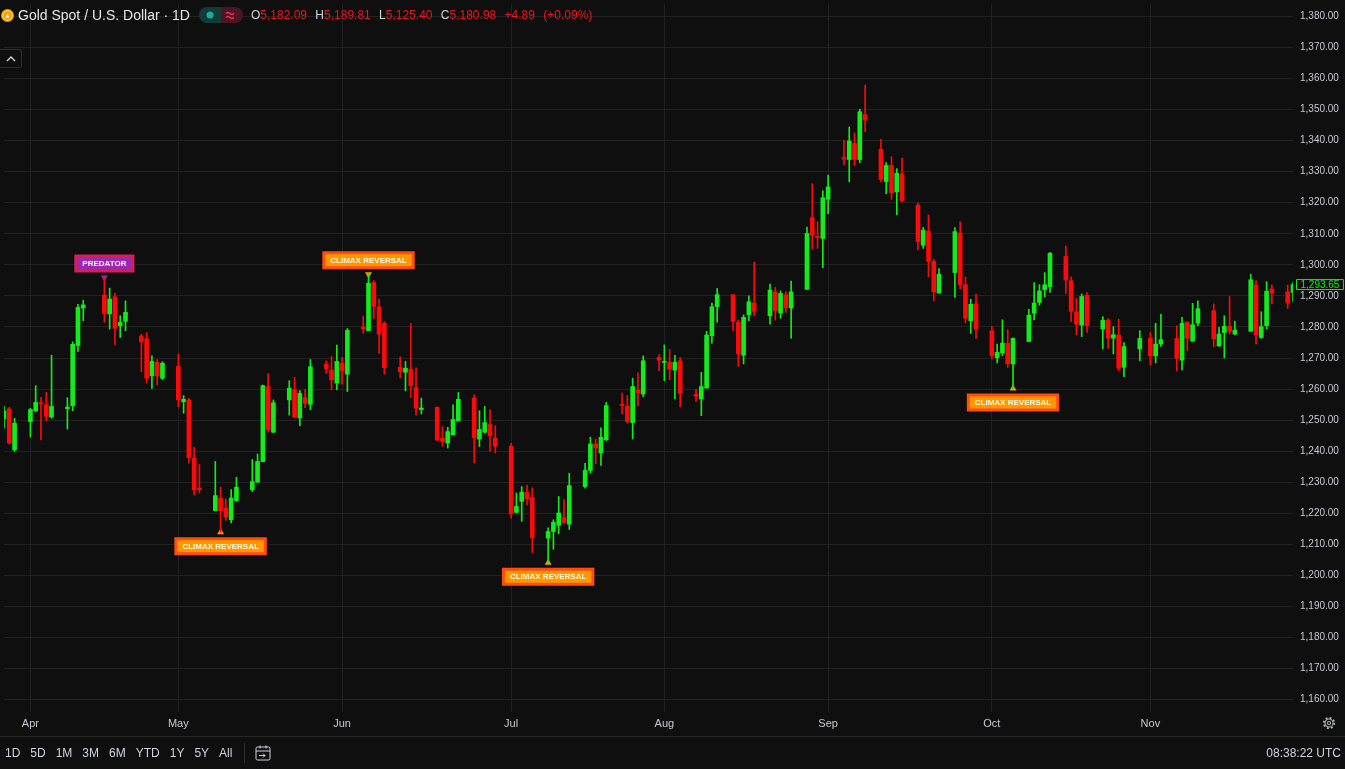 This screenshot has height=769, width=1345. Describe the element at coordinates (38, 753) in the screenshot. I see `text: 5D` at that location.